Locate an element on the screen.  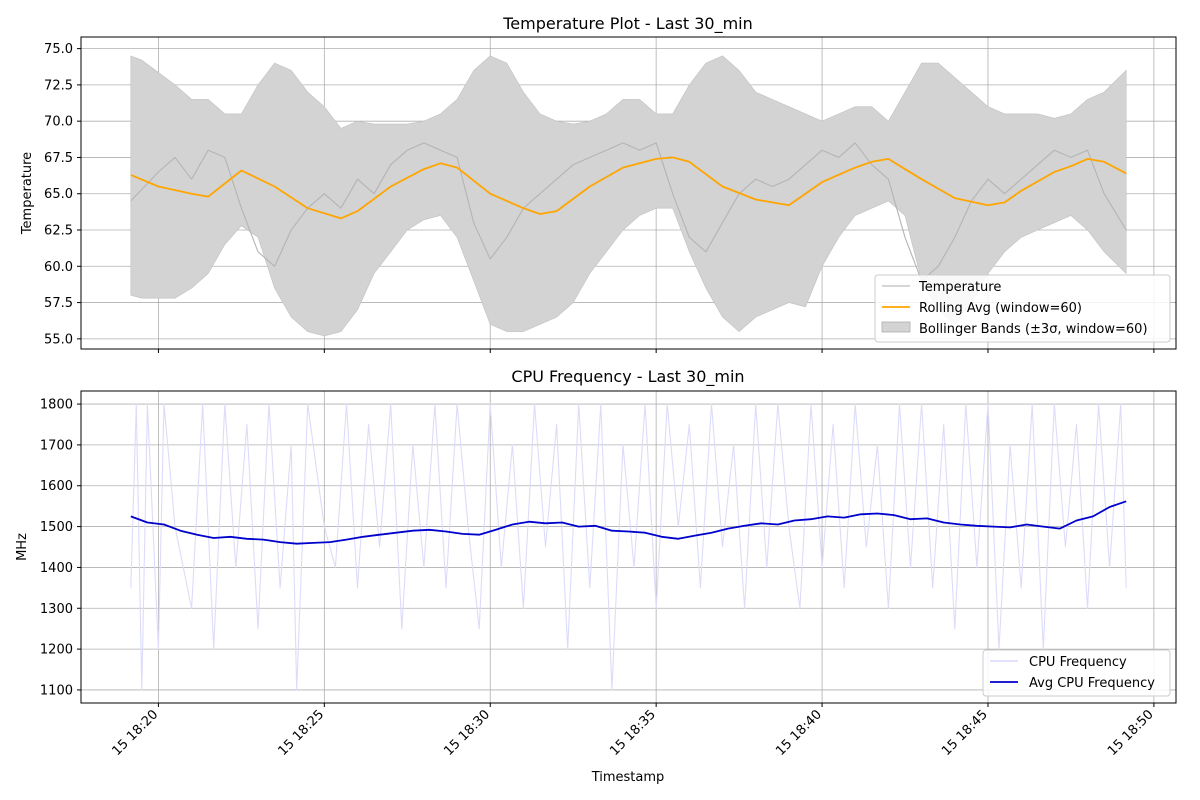
y-tick-label: 1500 is located at coordinates (56, 527).